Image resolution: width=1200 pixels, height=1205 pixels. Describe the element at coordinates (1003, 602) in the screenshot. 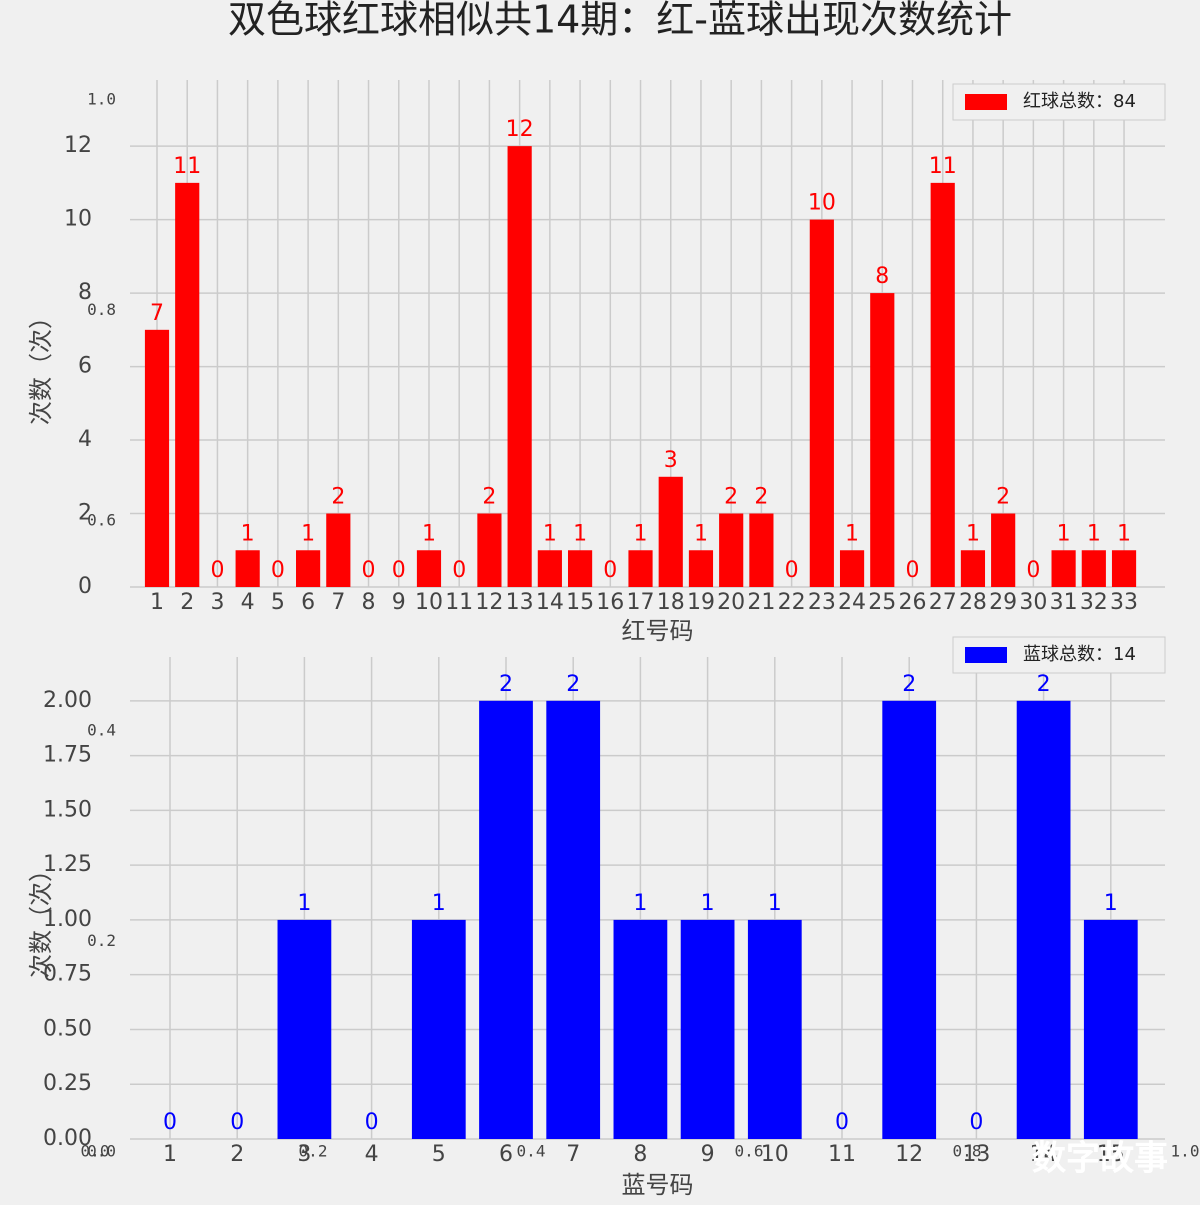

I see `x-tick-label: 29` at that location.